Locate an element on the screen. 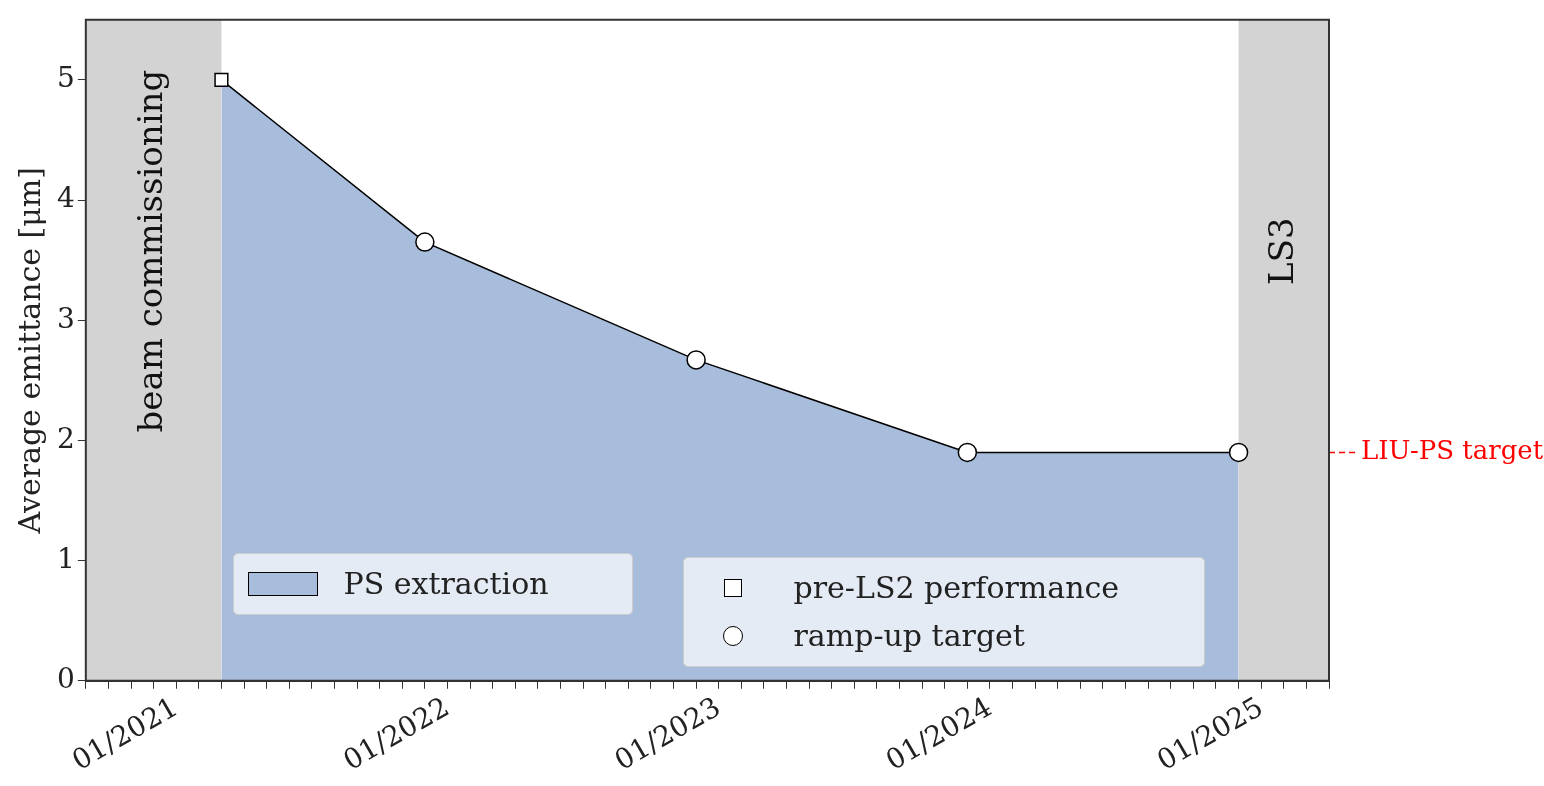 This screenshot has width=1544, height=786. y-tick-label: 0 is located at coordinates (65, 679).